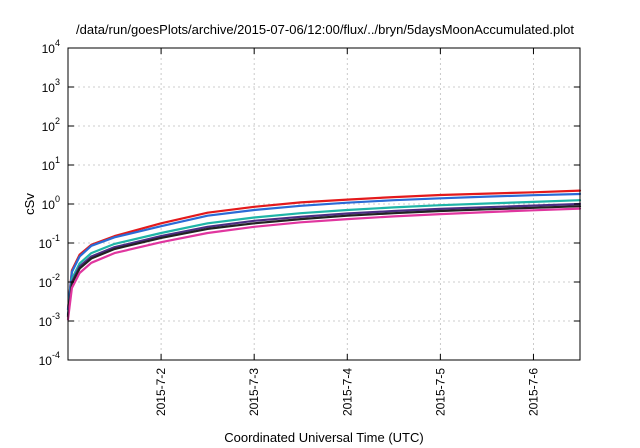  I want to click on x-tick-label: 2015-7-4, so click(347, 392).